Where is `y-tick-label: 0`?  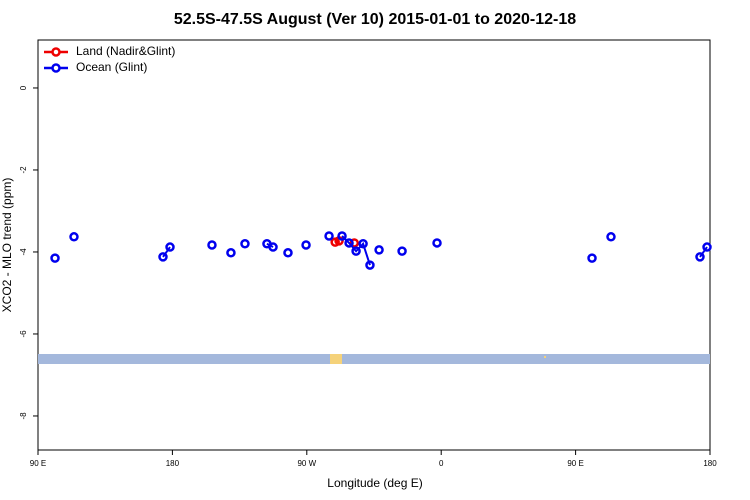
y-tick-label: 0 is located at coordinates (23, 87).